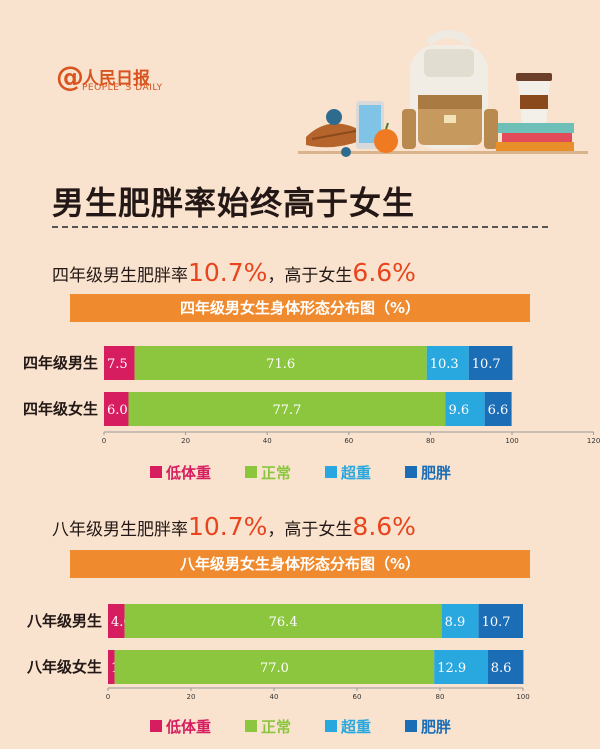 The width and height of the screenshot is (600, 749). What do you see at coordinates (64, 667) in the screenshot?
I see `category-label: 八年级女生` at bounding box center [64, 667].